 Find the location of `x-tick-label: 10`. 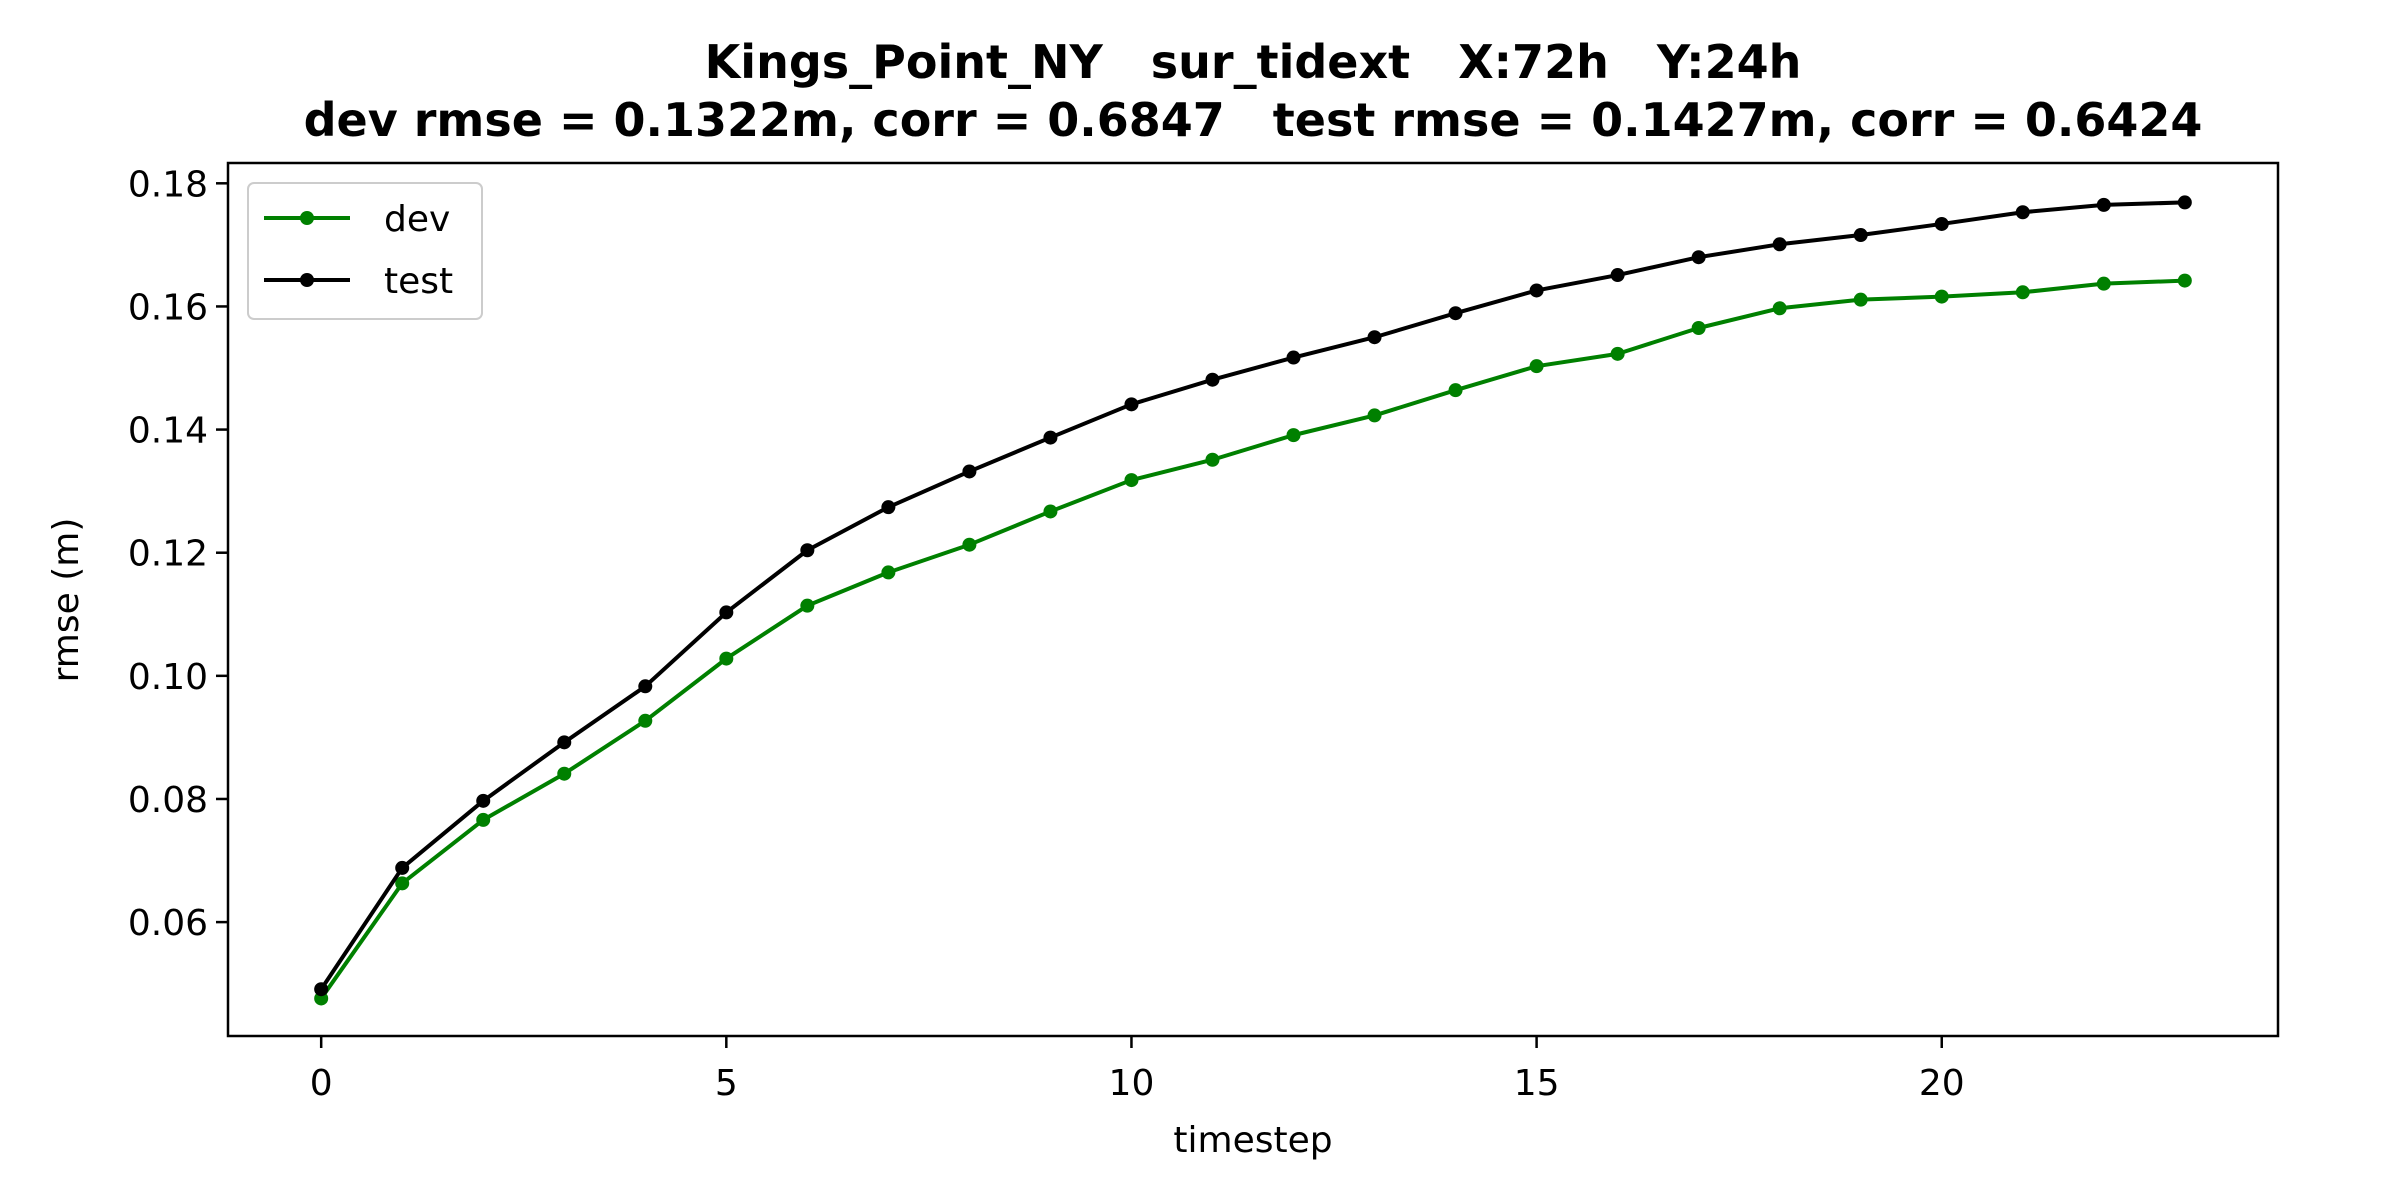

x-tick-label: 10 is located at coordinates (1132, 1083).